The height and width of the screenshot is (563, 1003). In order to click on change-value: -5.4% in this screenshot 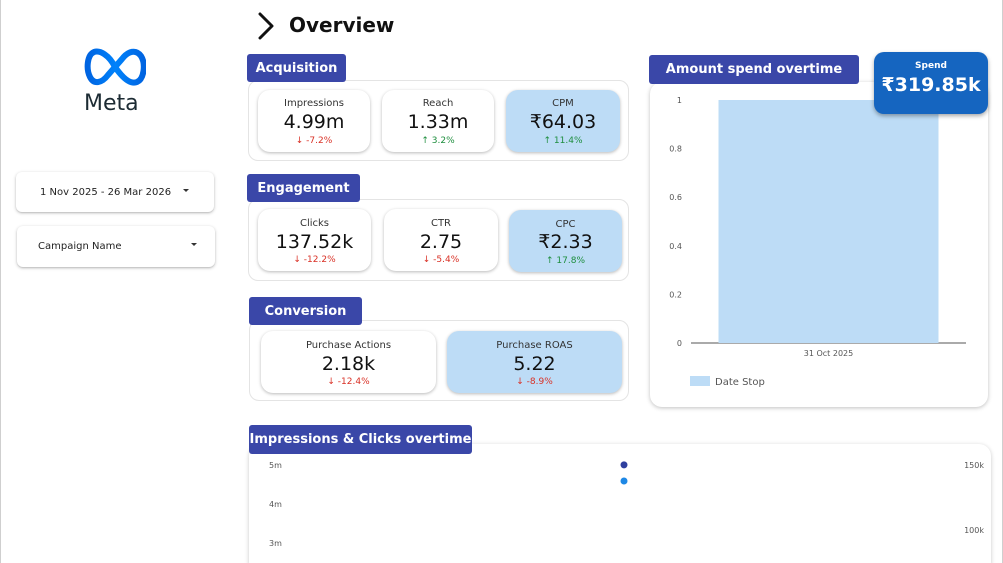, I will do `click(446, 260)`.